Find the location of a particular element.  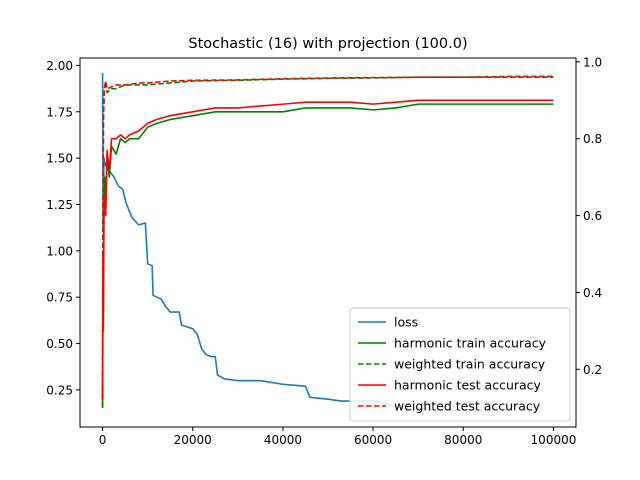

legend-label: weighted train accuracy is located at coordinates (470, 364).